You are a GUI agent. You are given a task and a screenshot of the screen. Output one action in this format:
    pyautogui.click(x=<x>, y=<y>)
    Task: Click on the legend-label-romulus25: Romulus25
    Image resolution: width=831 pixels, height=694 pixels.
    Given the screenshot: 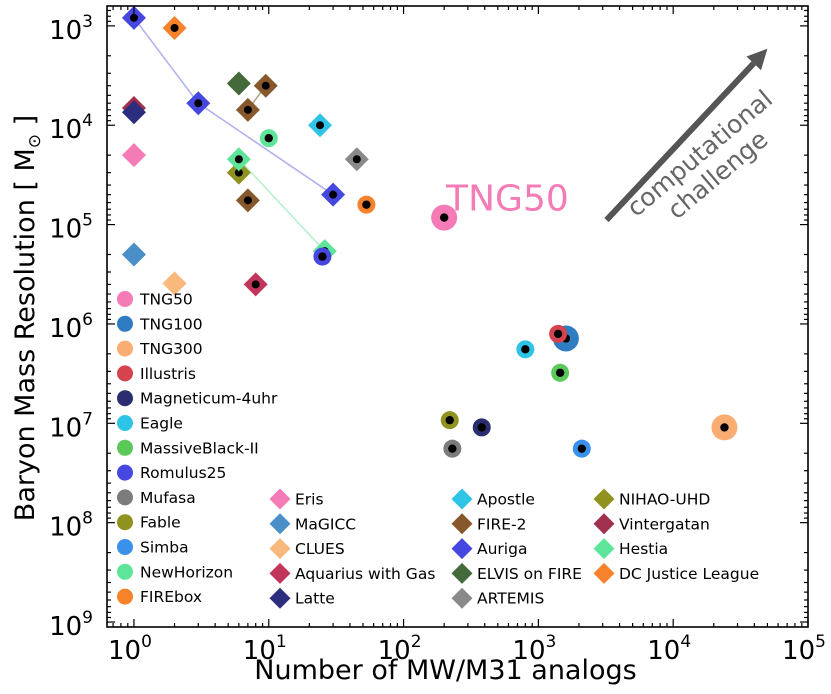 What is the action you would take?
    pyautogui.click(x=183, y=473)
    